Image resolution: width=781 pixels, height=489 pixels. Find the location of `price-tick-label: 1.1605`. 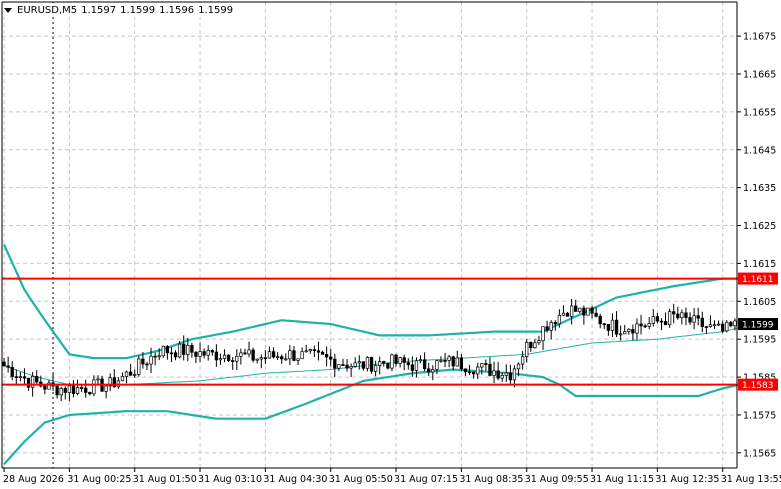

price-tick-label: 1.1605 is located at coordinates (759, 302).